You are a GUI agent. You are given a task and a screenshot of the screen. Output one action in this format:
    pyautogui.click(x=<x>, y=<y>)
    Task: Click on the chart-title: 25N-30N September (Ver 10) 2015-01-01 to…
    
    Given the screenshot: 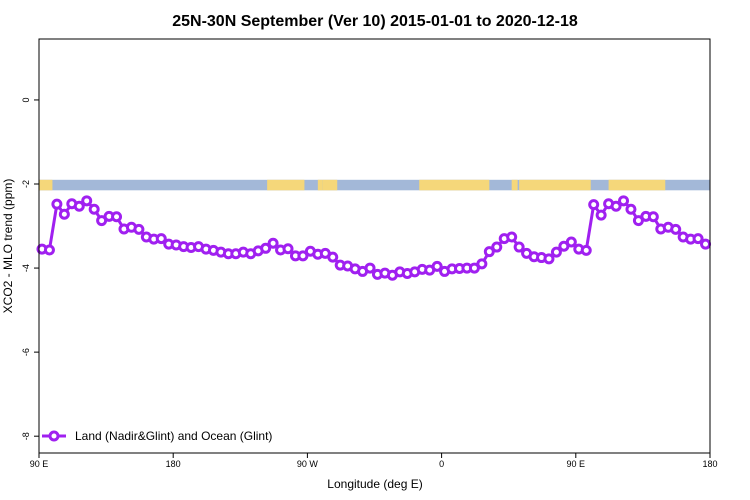 What is the action you would take?
    pyautogui.click(x=375, y=21)
    